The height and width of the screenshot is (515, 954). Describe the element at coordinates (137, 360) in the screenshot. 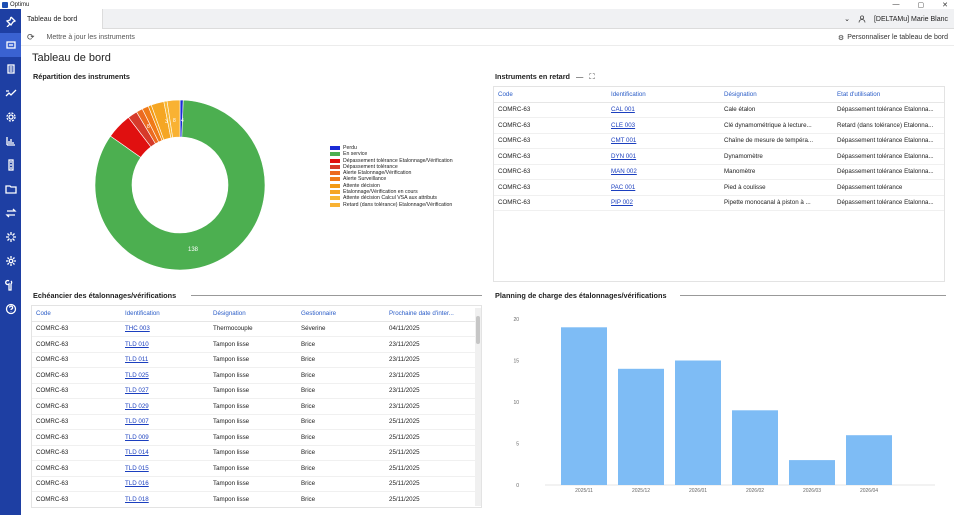

I see `instrument-link: TLD 011` at that location.